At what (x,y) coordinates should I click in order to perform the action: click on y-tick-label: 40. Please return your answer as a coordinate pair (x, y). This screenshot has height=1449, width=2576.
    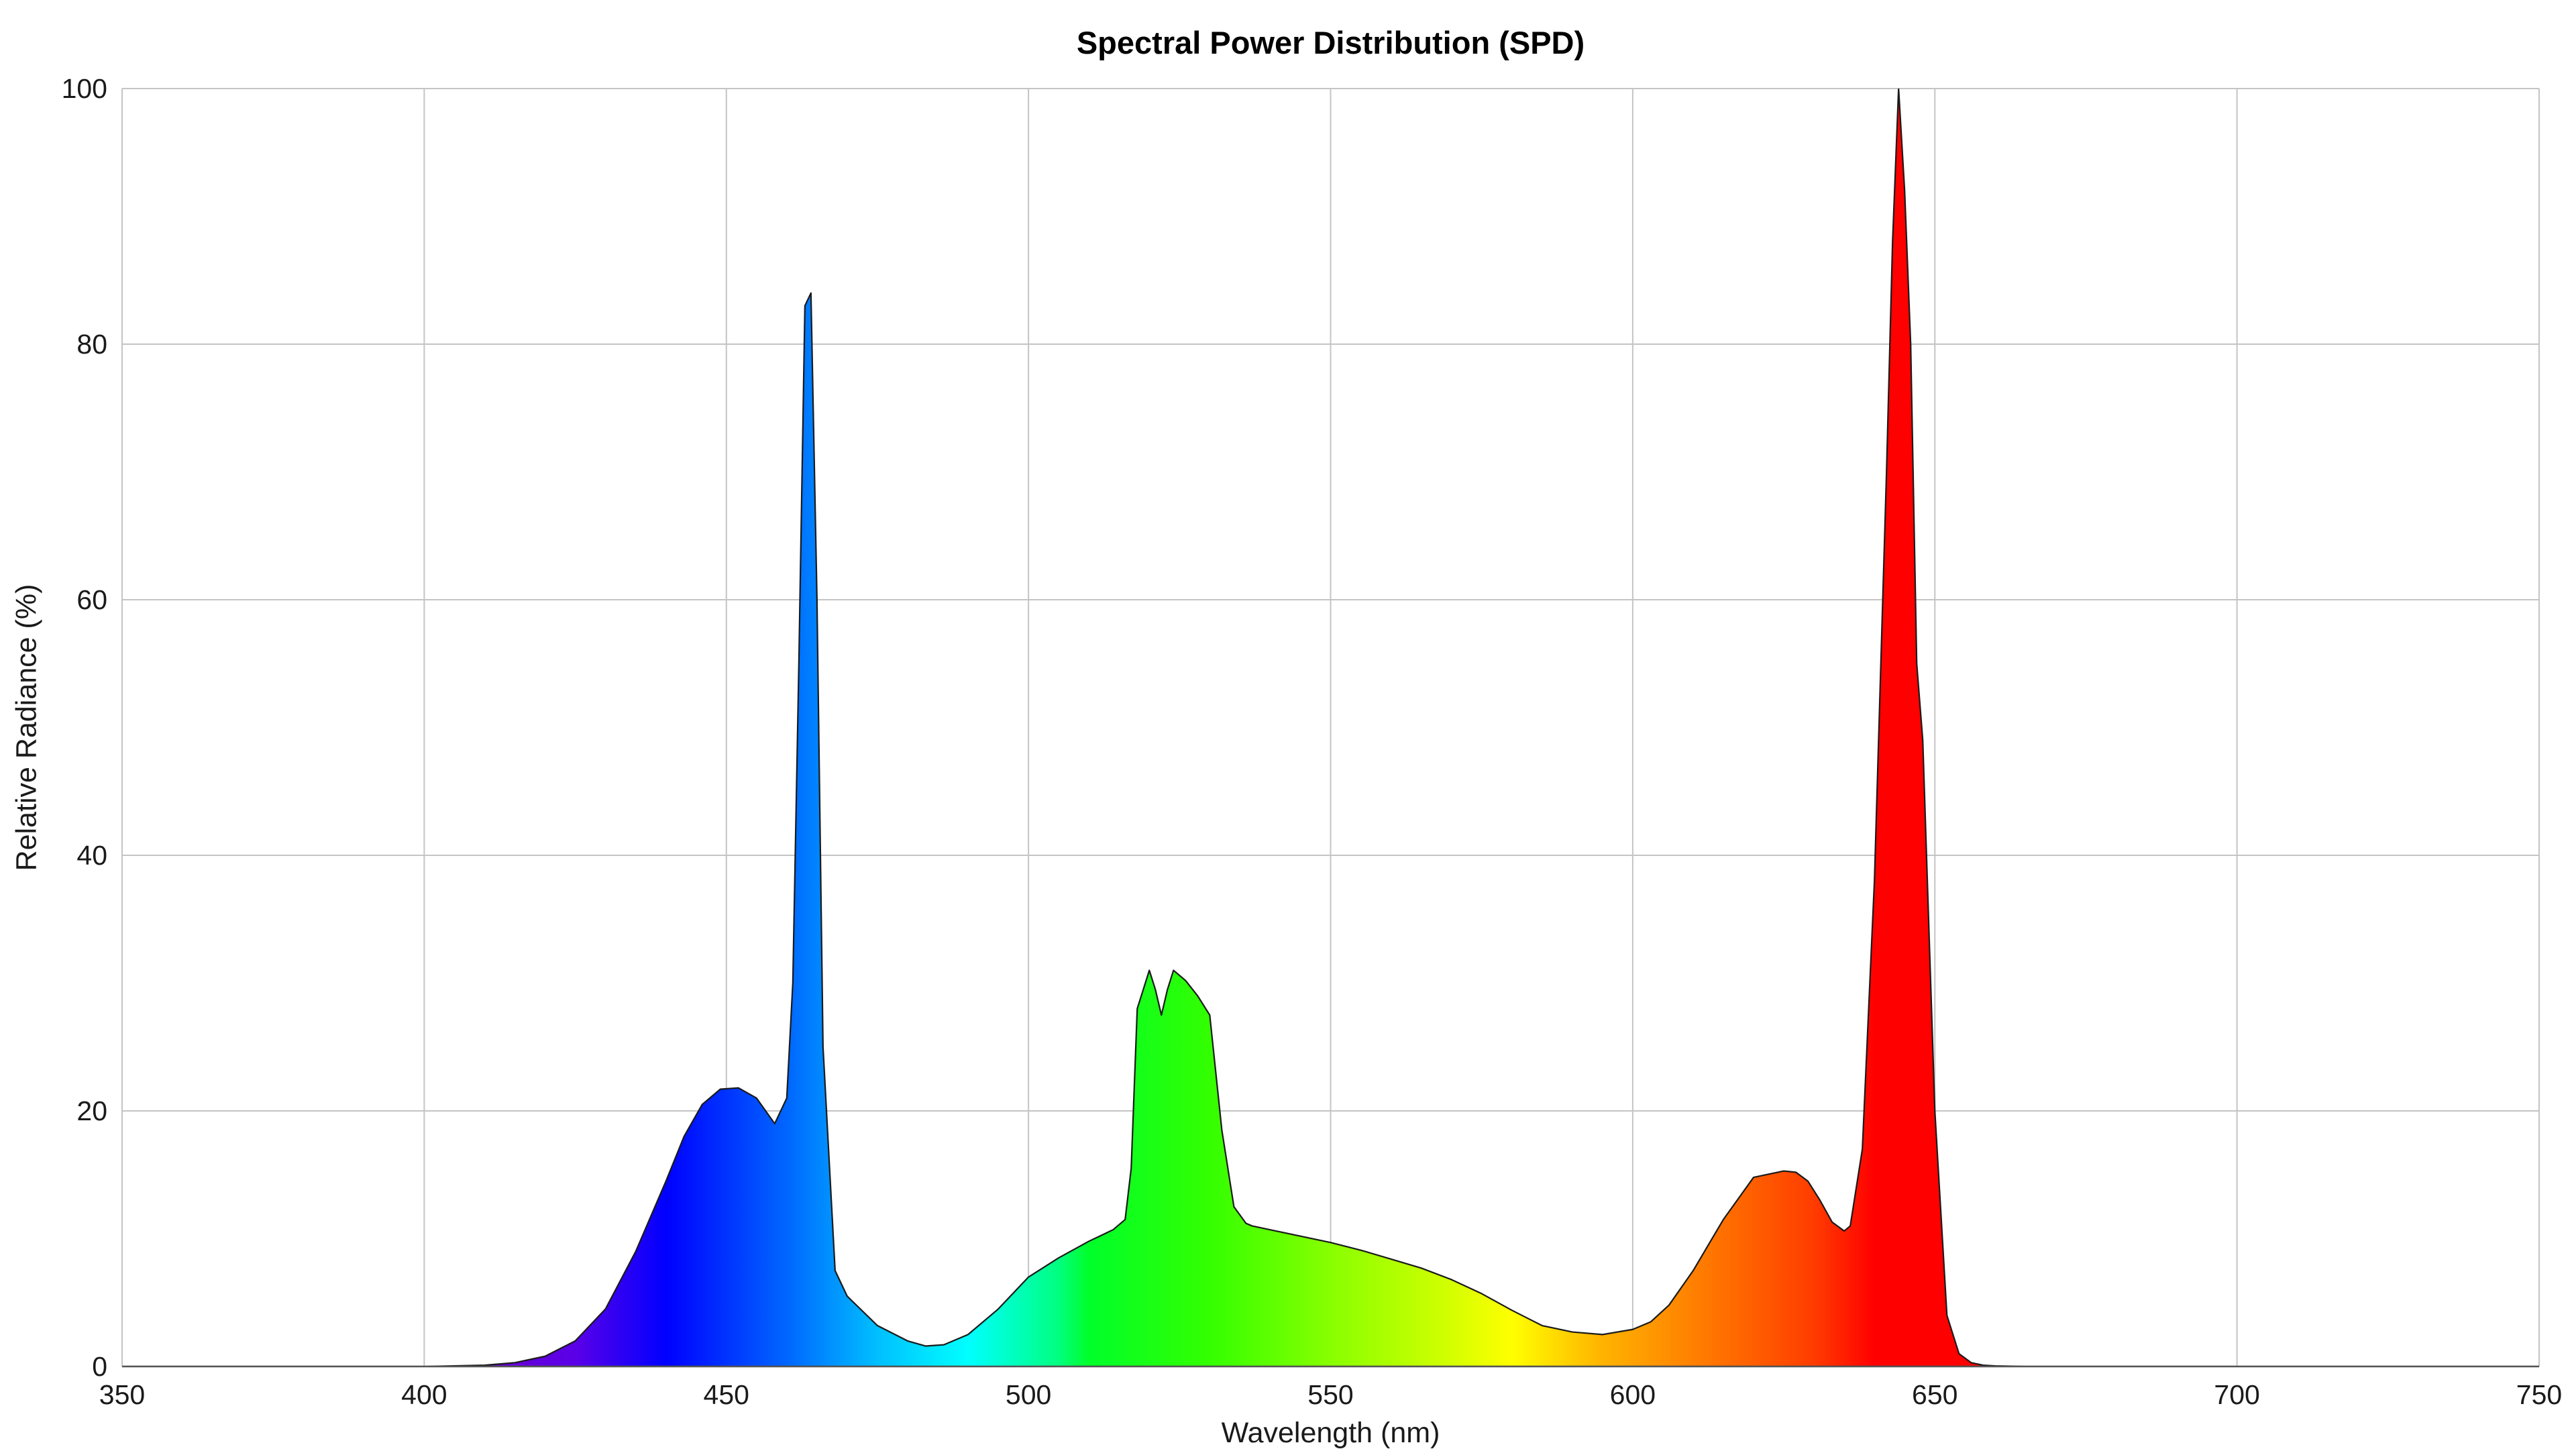
    Looking at the image, I should click on (91, 855).